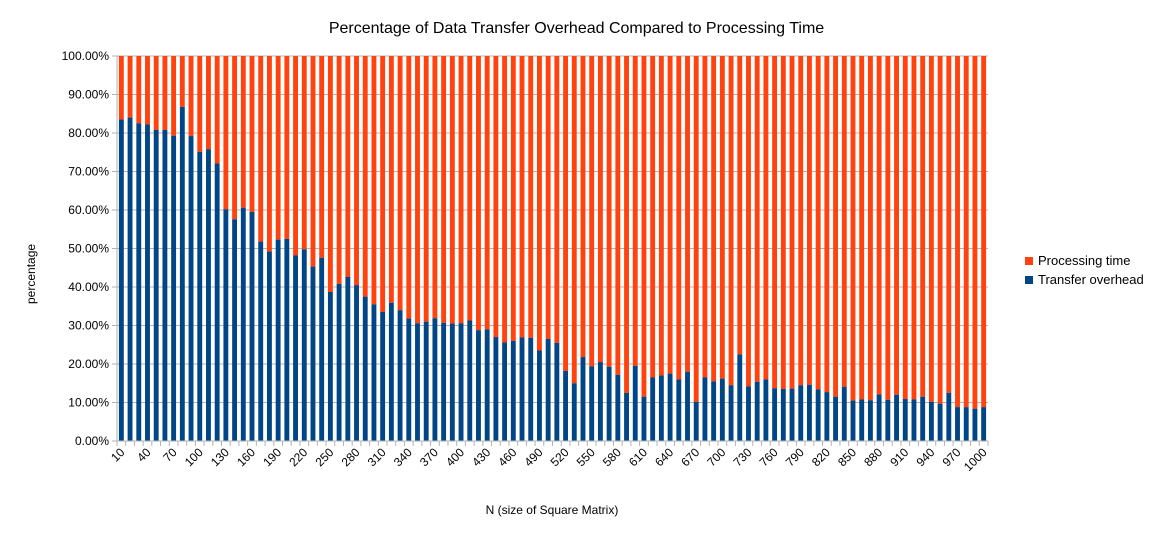 This screenshot has height=536, width=1153. What do you see at coordinates (88, 172) in the screenshot?
I see `y-tick-label: 70.00%` at bounding box center [88, 172].